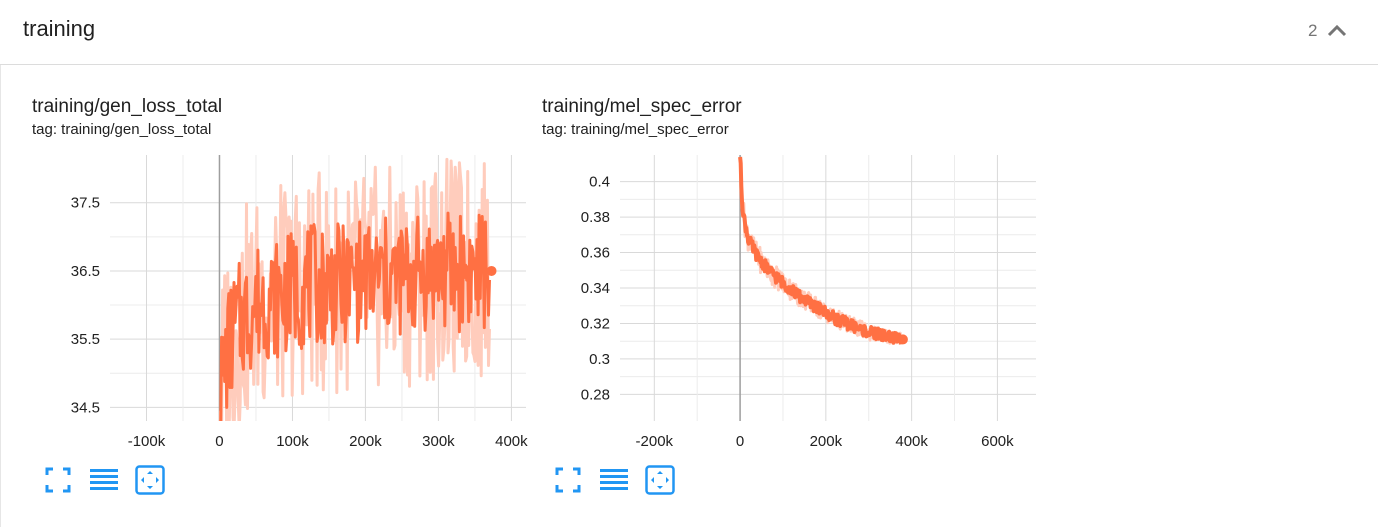 The image size is (1378, 527). What do you see at coordinates (85, 271) in the screenshot?
I see `y-tick-label: 36.5` at bounding box center [85, 271].